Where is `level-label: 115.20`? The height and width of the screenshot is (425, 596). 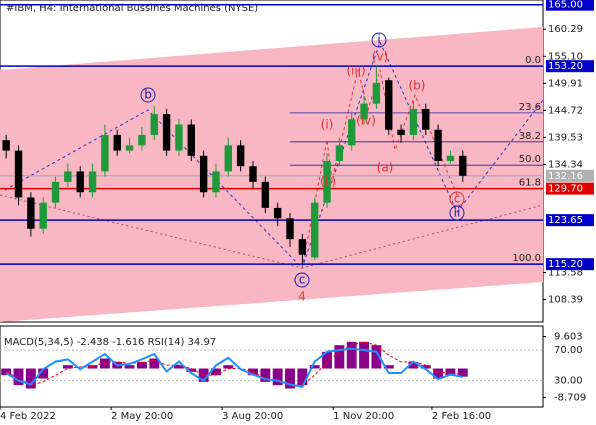 level-label: 115.20 is located at coordinates (565, 264).